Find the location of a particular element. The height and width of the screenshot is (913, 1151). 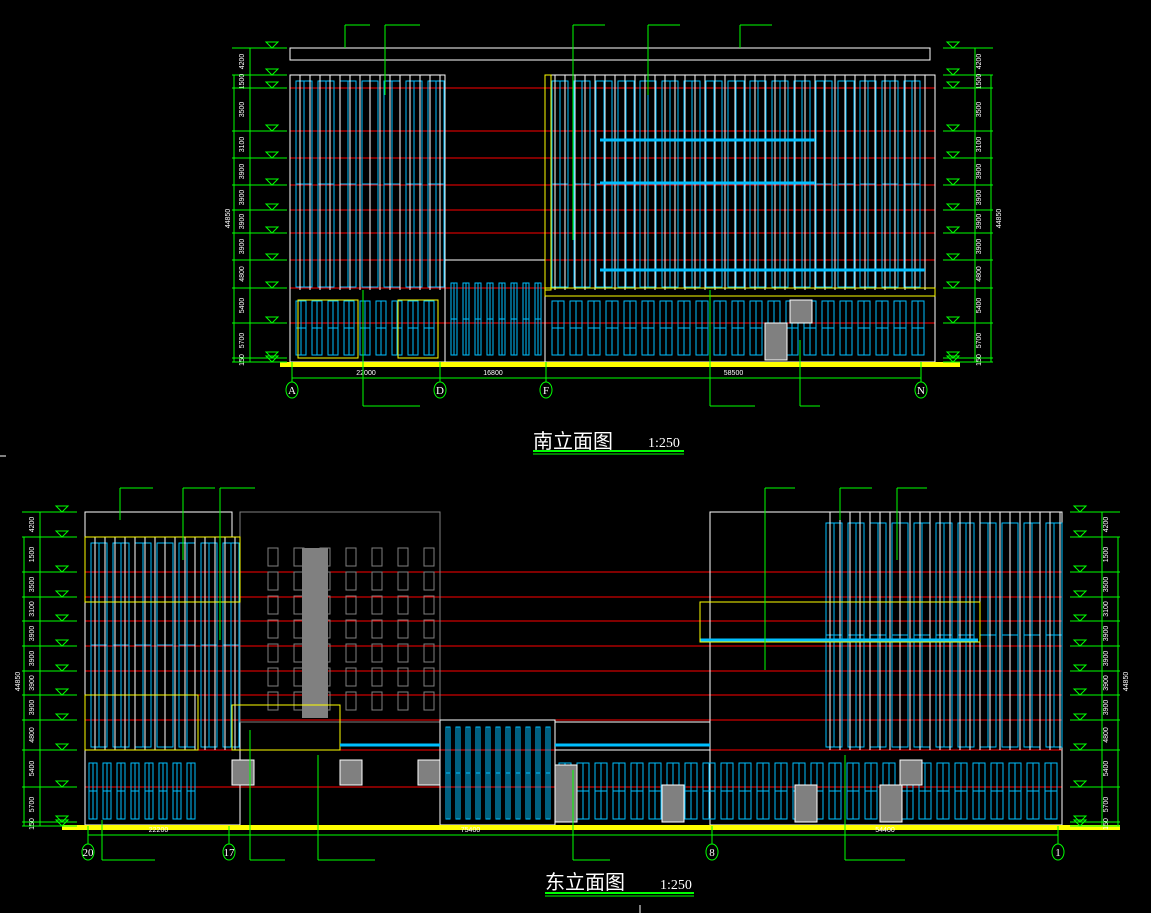

axis-label: N is located at coordinates (921, 391).